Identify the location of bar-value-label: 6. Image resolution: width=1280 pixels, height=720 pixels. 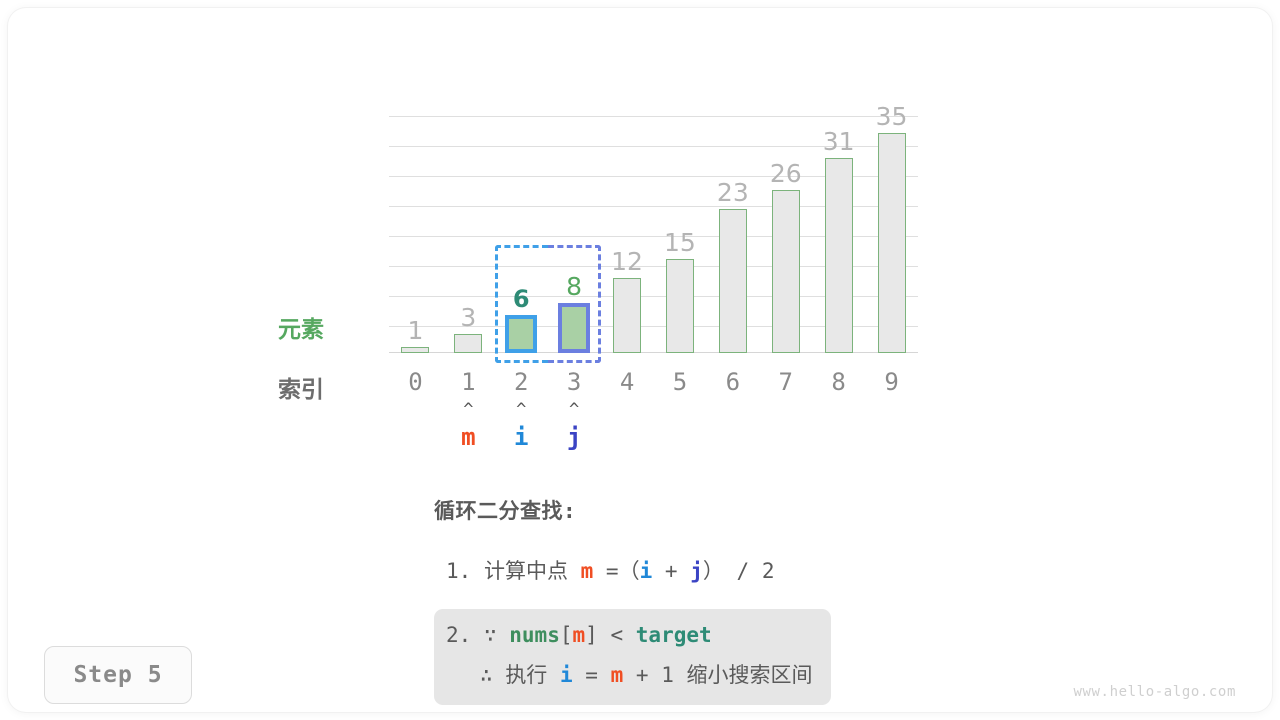
(521, 299).